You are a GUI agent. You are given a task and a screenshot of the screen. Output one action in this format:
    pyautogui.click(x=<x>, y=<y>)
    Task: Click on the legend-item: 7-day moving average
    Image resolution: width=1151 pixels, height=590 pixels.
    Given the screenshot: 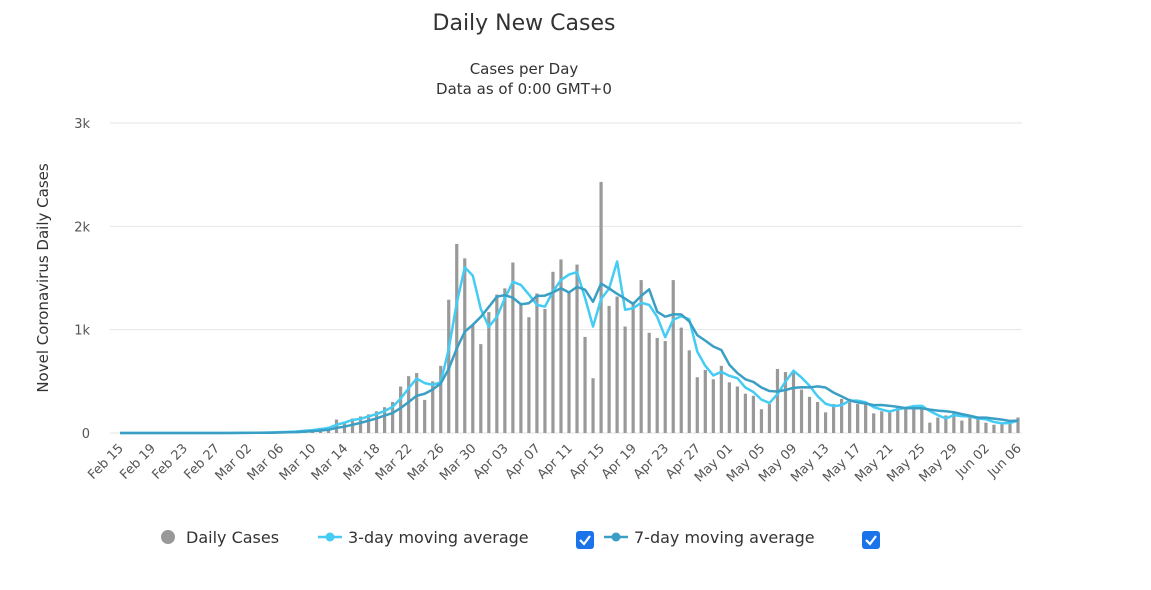 What is the action you would take?
    pyautogui.click(x=709, y=537)
    